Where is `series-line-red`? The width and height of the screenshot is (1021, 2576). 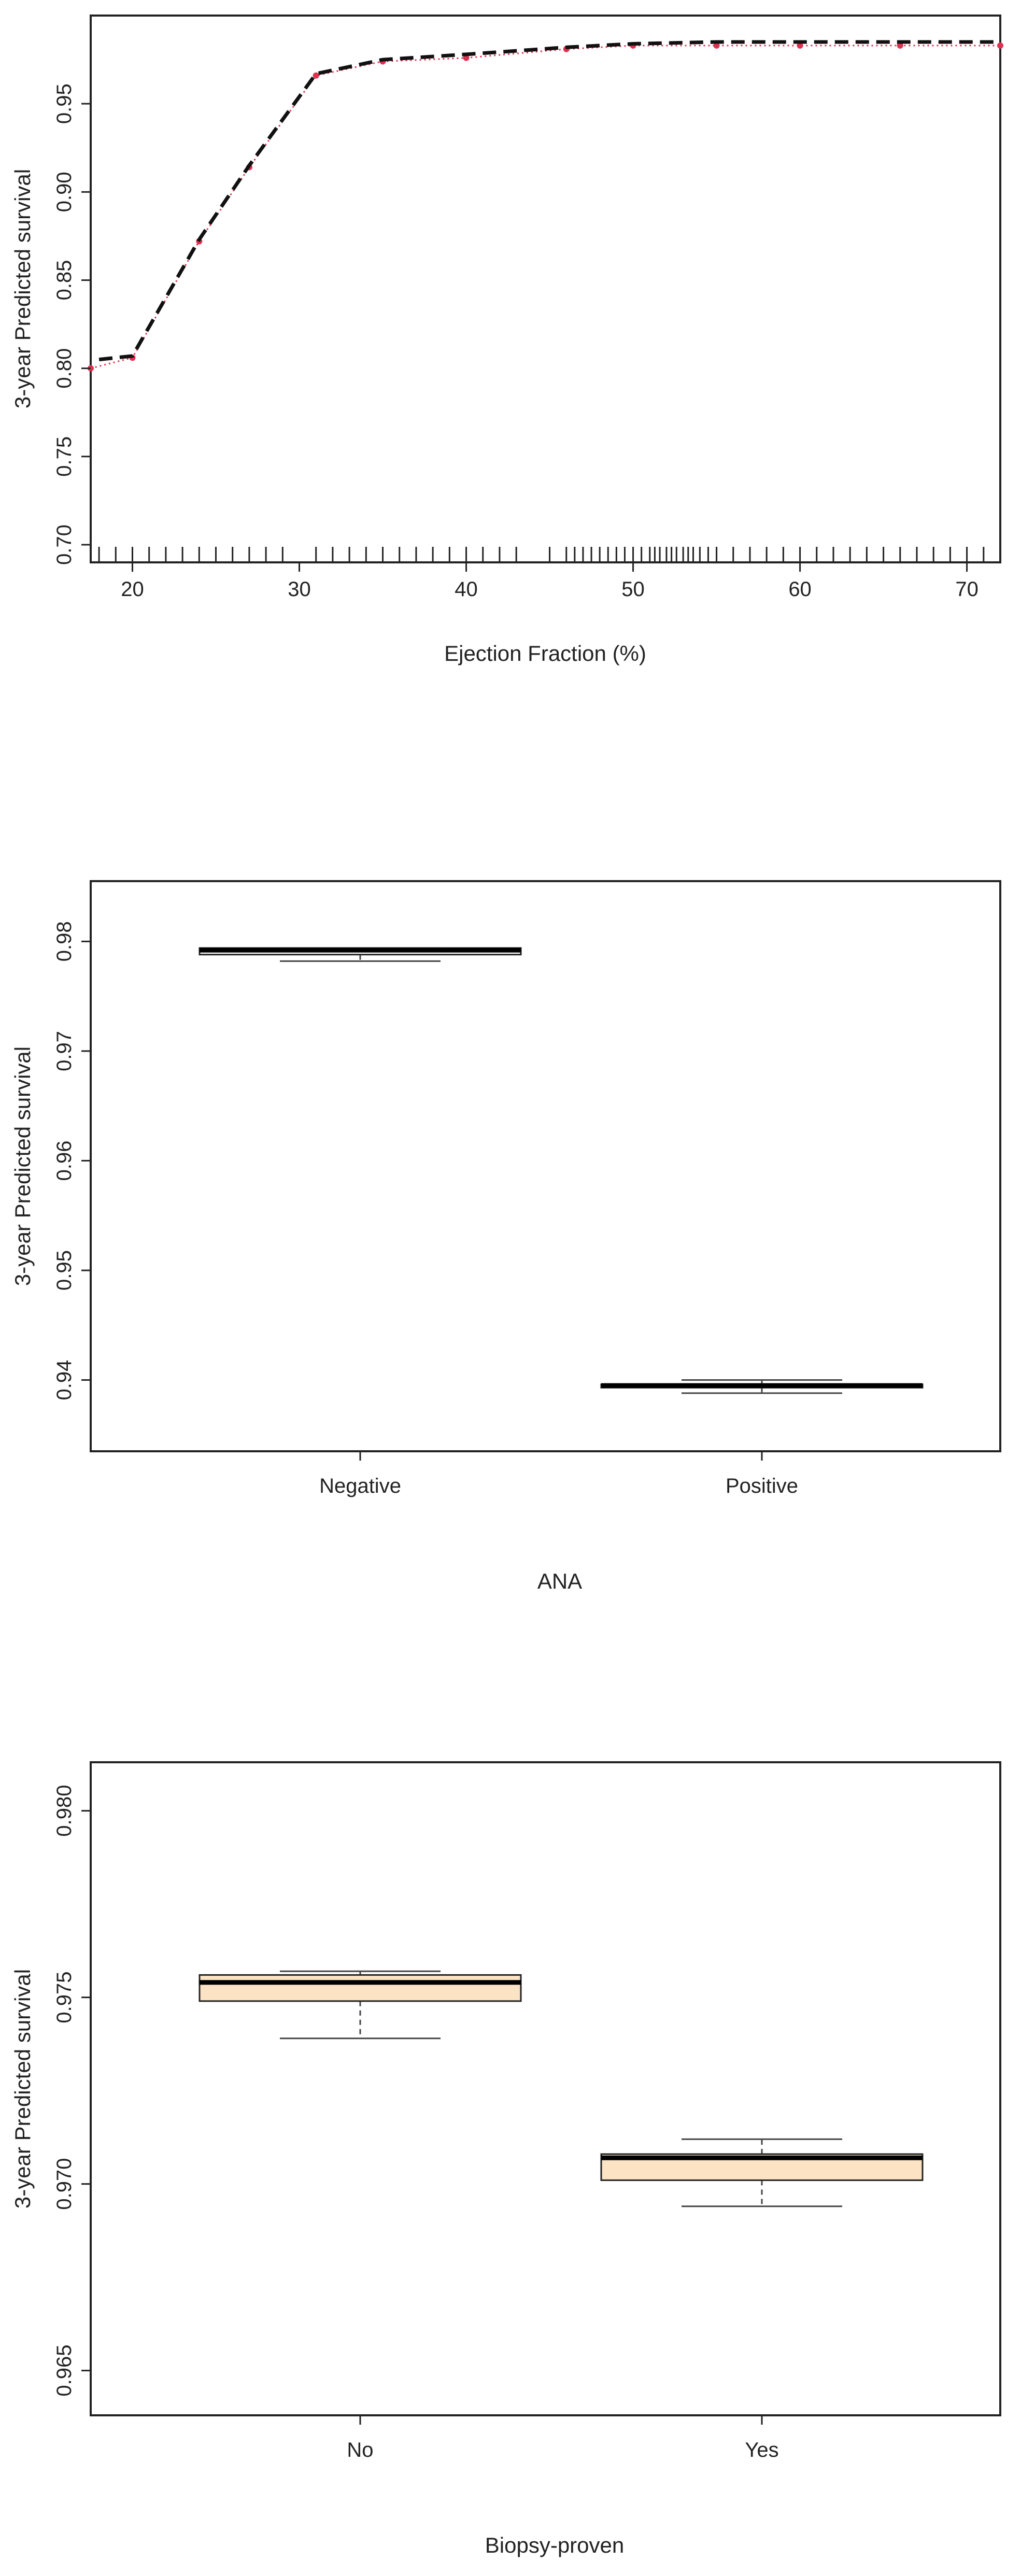 series-line-red is located at coordinates (545, 207).